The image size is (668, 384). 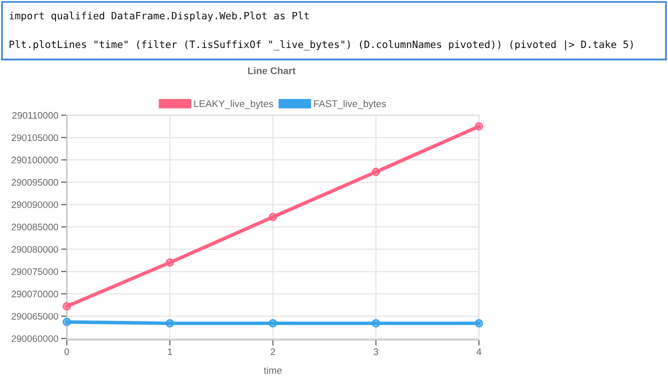 I want to click on y-tick-label: 290070000, so click(x=35, y=294).